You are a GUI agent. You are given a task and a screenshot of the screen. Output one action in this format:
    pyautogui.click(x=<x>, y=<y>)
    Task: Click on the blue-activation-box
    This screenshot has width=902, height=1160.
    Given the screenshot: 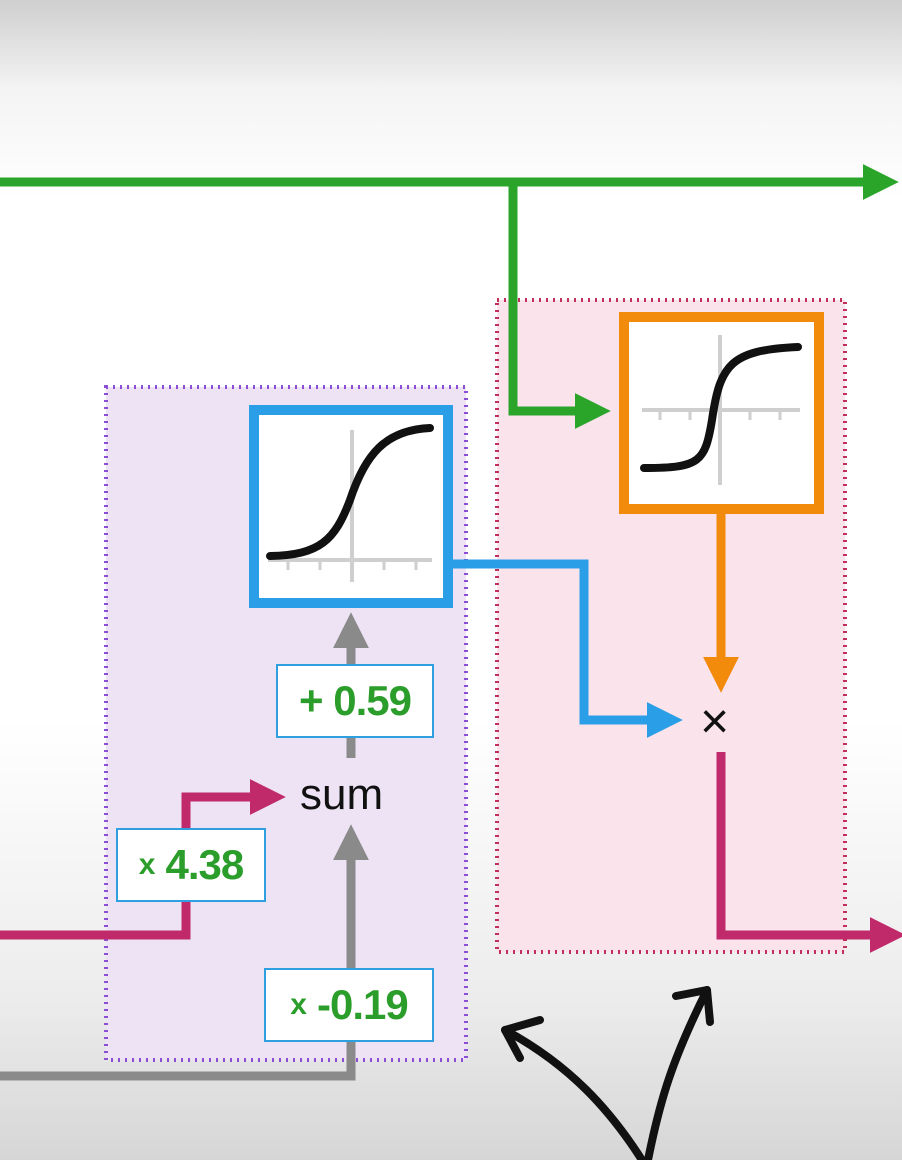 What is the action you would take?
    pyautogui.click(x=351, y=506)
    